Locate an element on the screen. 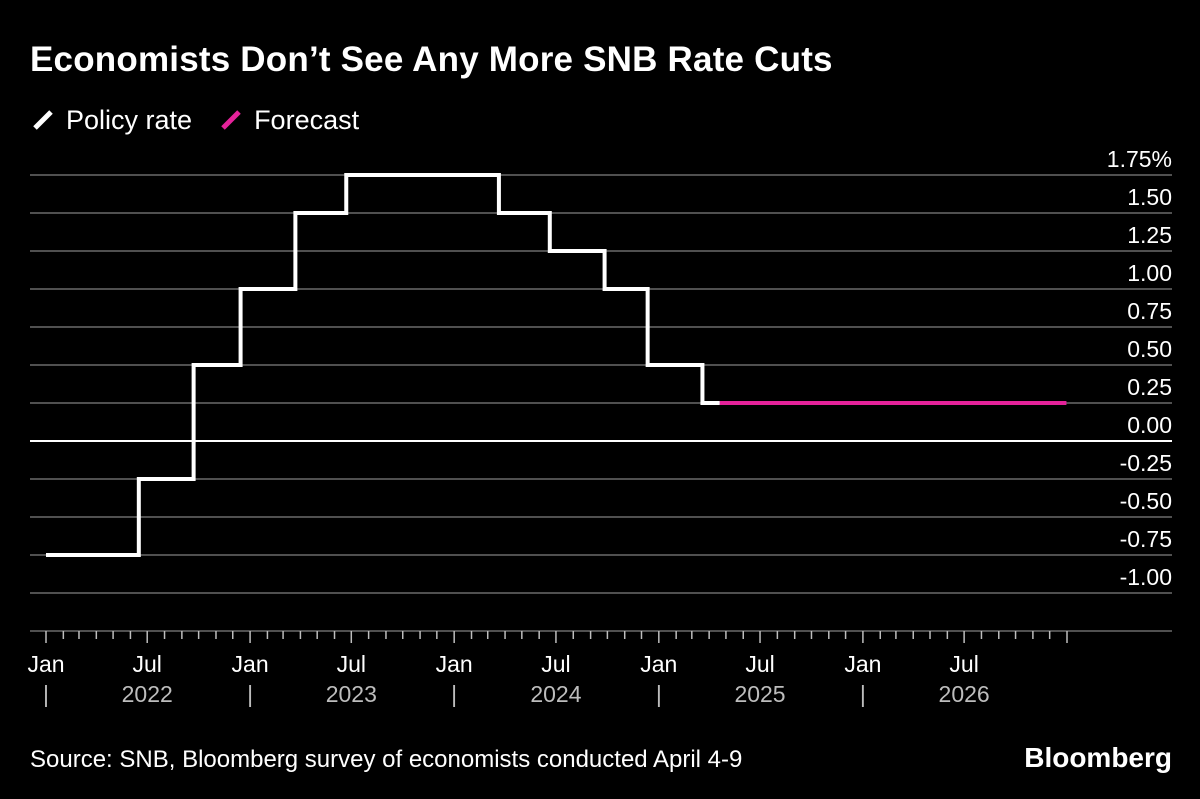 The image size is (1200, 799). legend-swatch-policy-rate is located at coordinates (43, 120).